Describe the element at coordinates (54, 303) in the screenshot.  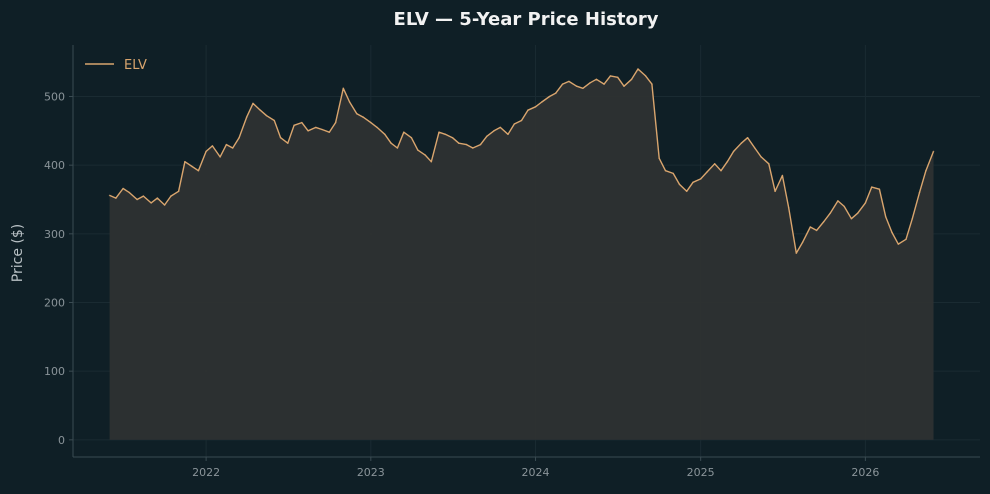
I see `y-tick-label-200: 200` at that location.